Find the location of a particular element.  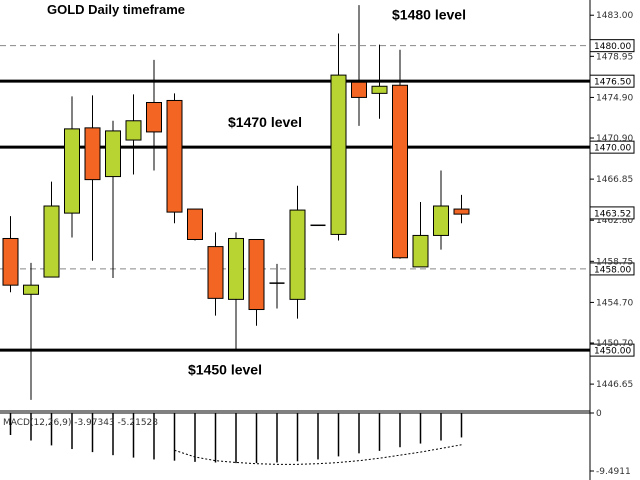

level-price-label: 1476.50 is located at coordinates (612, 83).